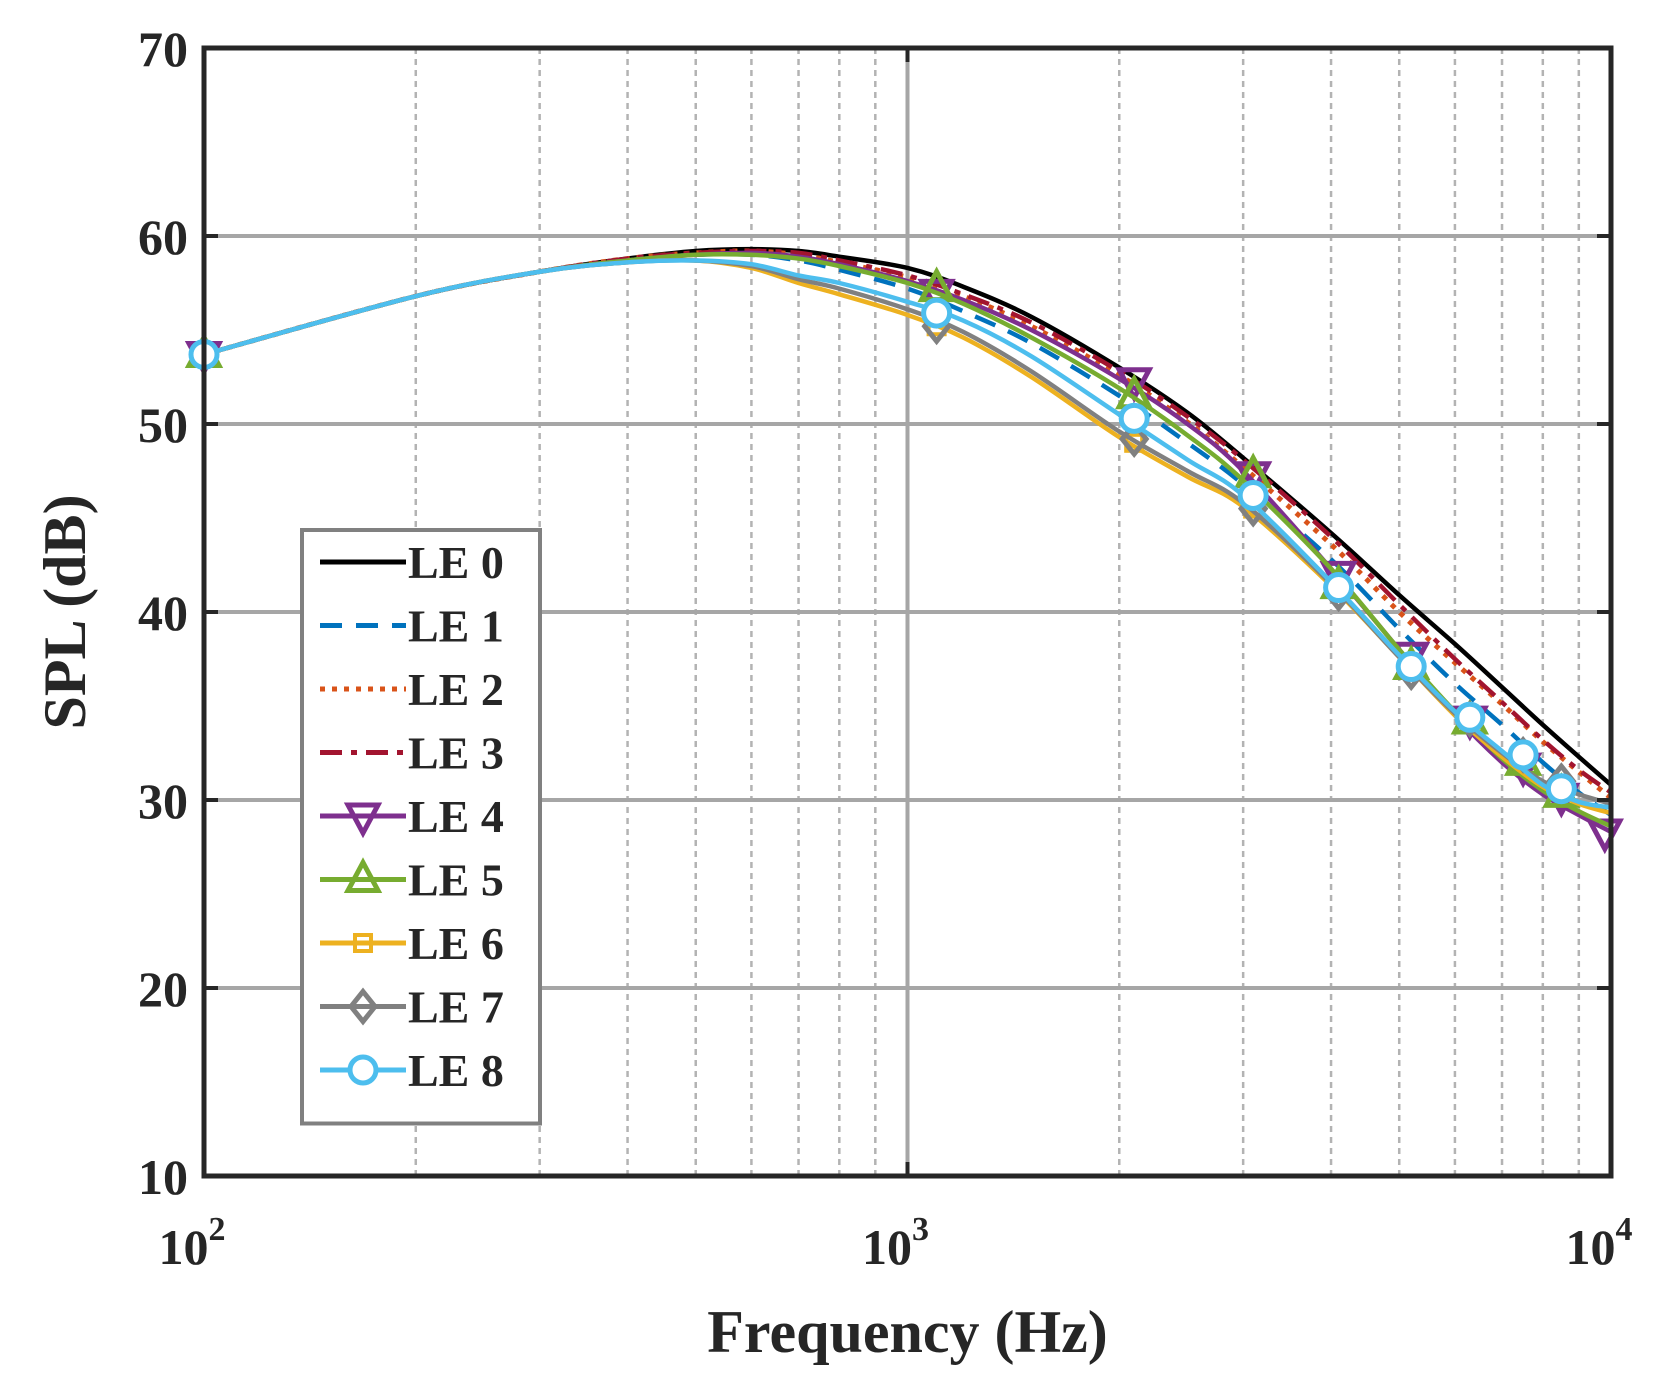 This screenshot has height=1382, width=1674. I want to click on legend-item: LE 4, so click(412, 816).